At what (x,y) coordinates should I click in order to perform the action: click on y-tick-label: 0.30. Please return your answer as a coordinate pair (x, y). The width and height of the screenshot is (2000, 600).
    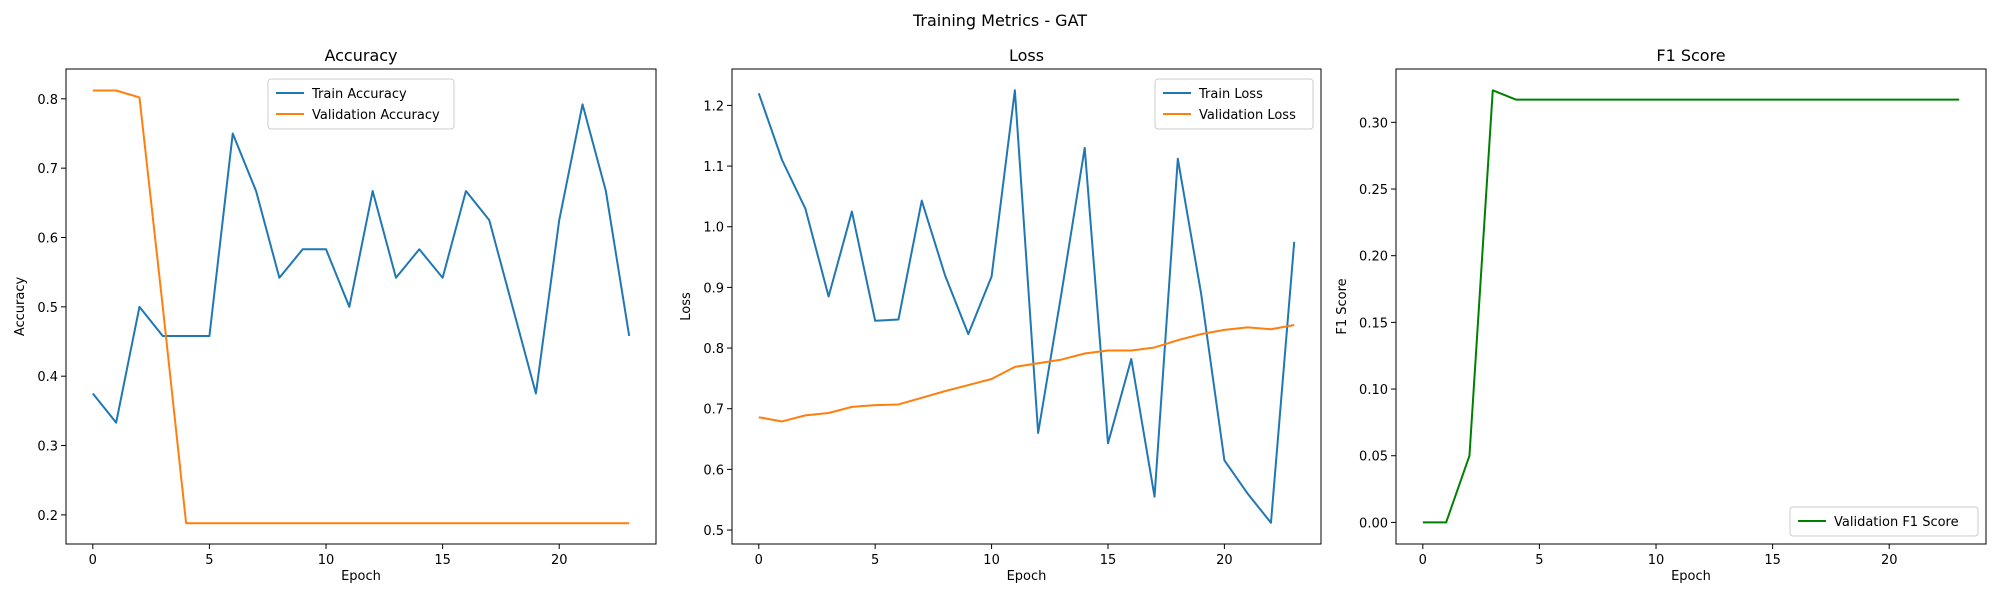
    Looking at the image, I should click on (1373, 123).